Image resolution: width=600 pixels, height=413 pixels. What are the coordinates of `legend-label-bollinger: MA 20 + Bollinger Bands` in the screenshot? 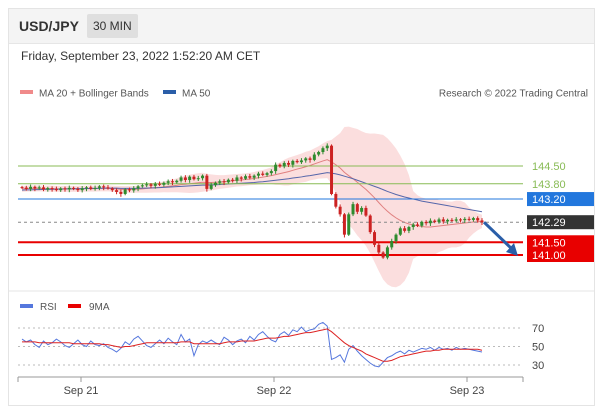 It's located at (94, 94).